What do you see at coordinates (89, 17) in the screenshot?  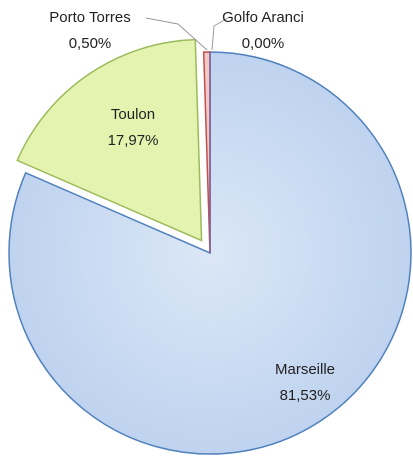 I see `slice-label: Porto Torres` at bounding box center [89, 17].